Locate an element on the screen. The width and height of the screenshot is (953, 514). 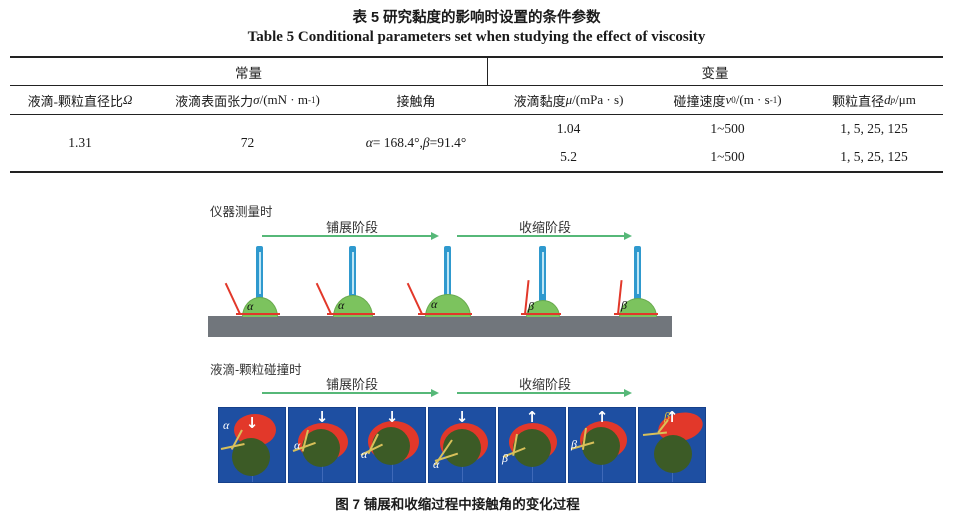
group-variables: 变量 is located at coordinates (715, 72).